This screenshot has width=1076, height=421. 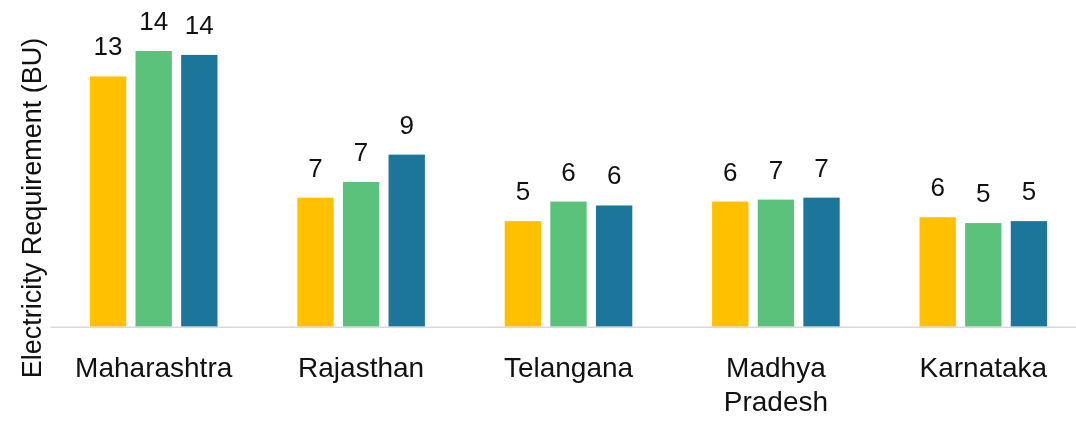 What do you see at coordinates (361, 367) in the screenshot?
I see `x-tick-label: Rajasthan` at bounding box center [361, 367].